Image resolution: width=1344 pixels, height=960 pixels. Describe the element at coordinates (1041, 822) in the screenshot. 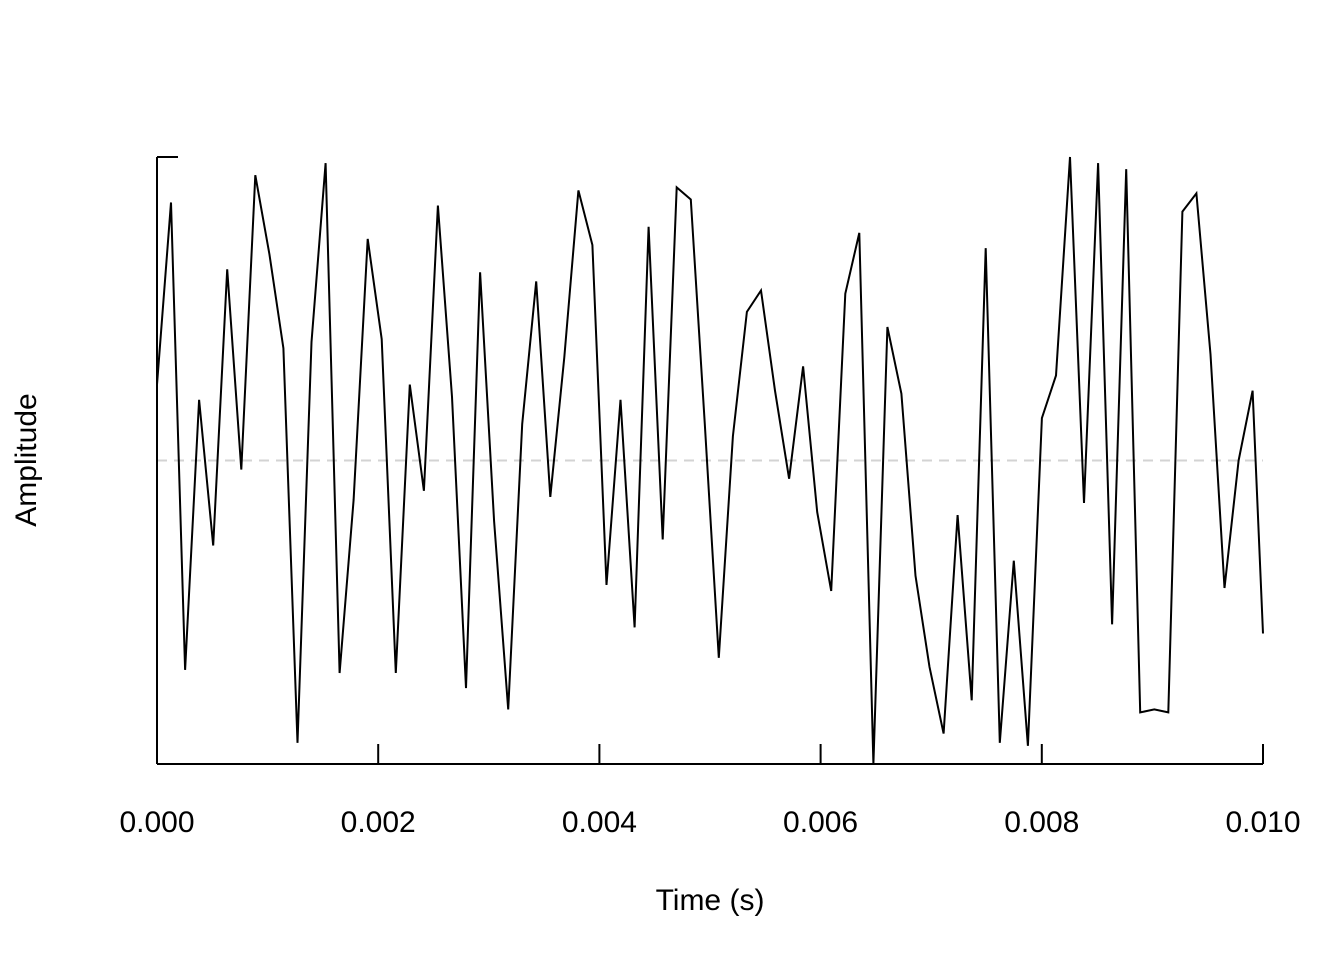

I see `x-tick-label: 0.008` at that location.